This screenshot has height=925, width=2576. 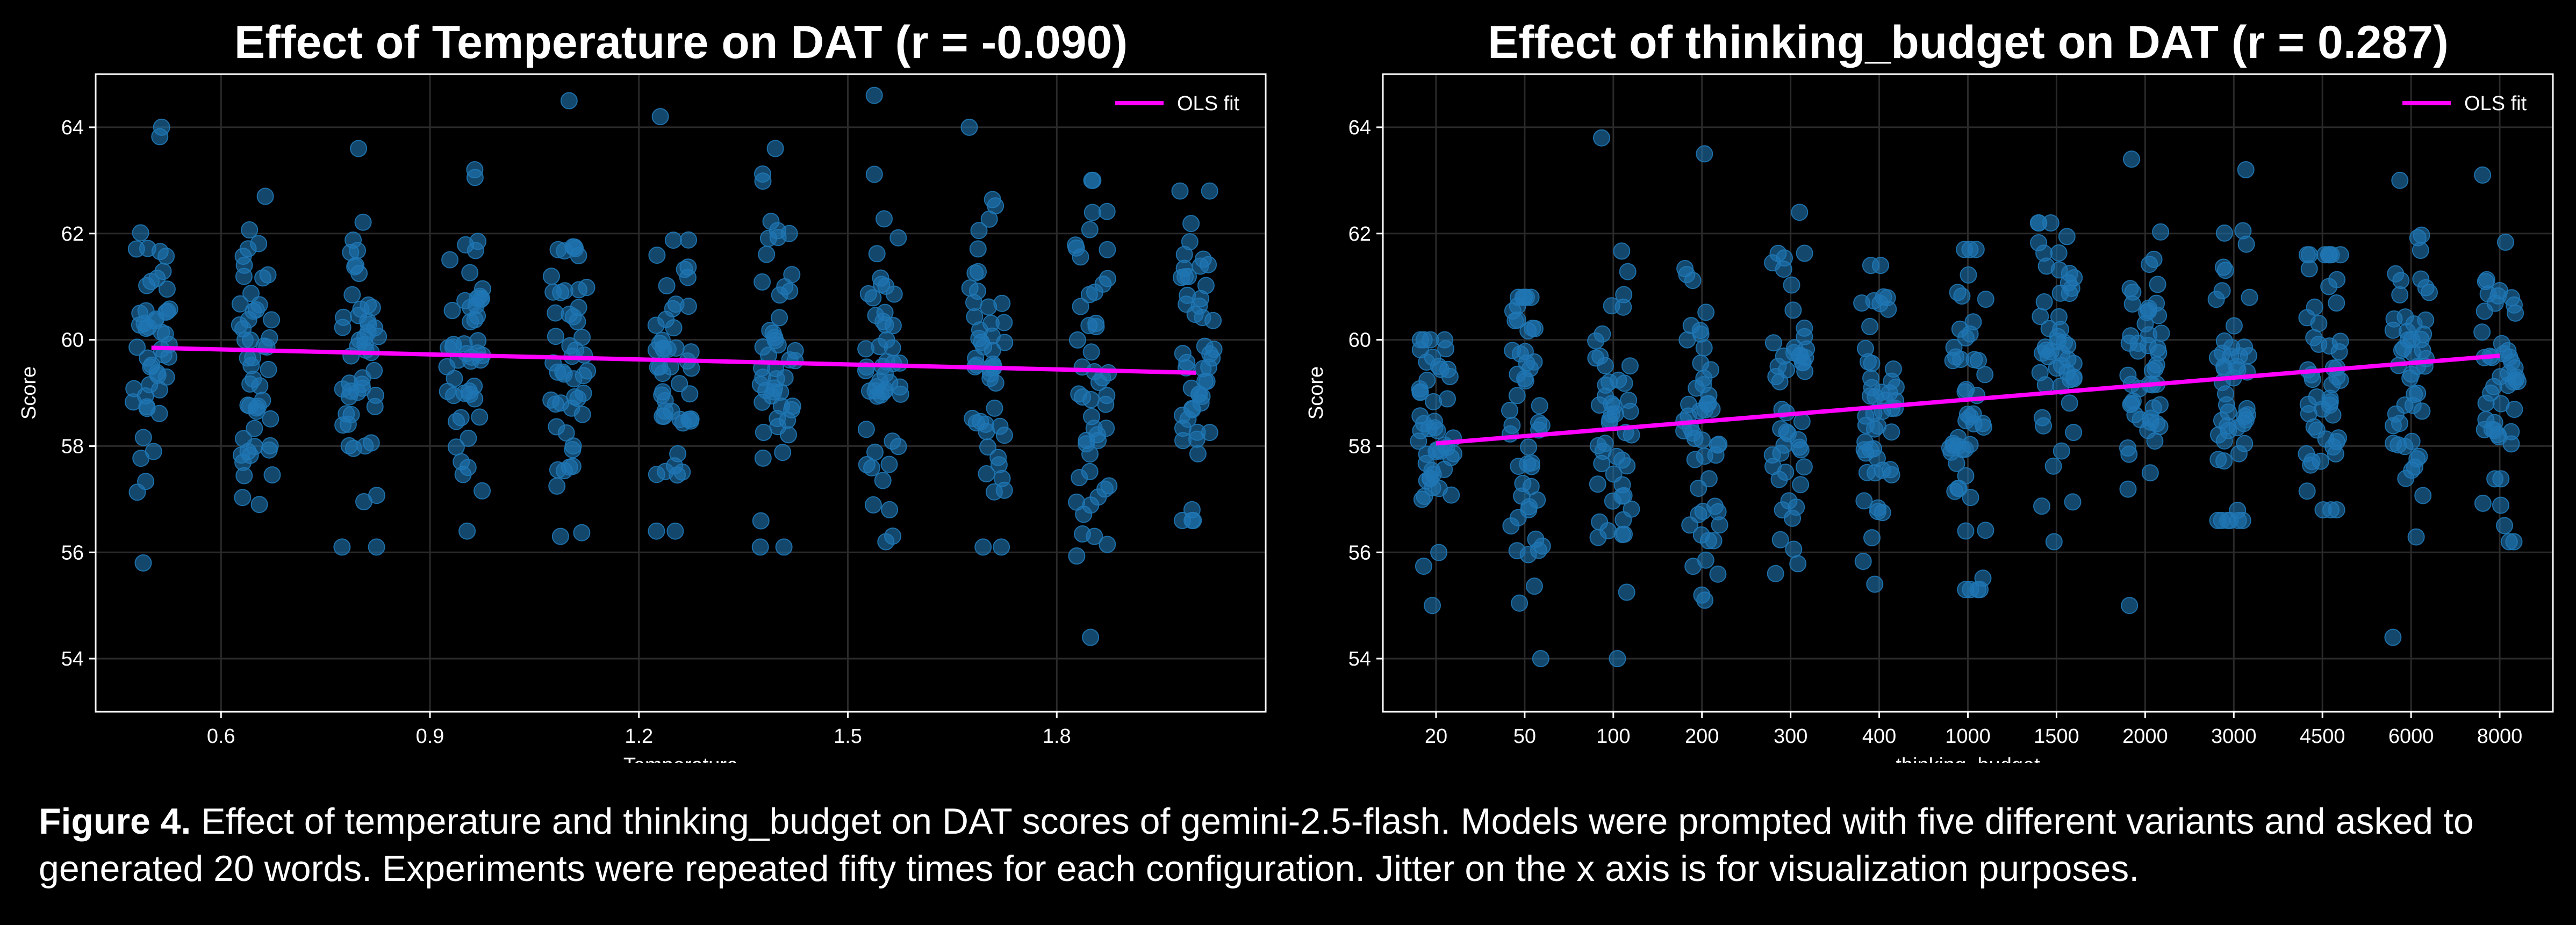 I want to click on legend-label: OLS fit, so click(x=1208, y=104).